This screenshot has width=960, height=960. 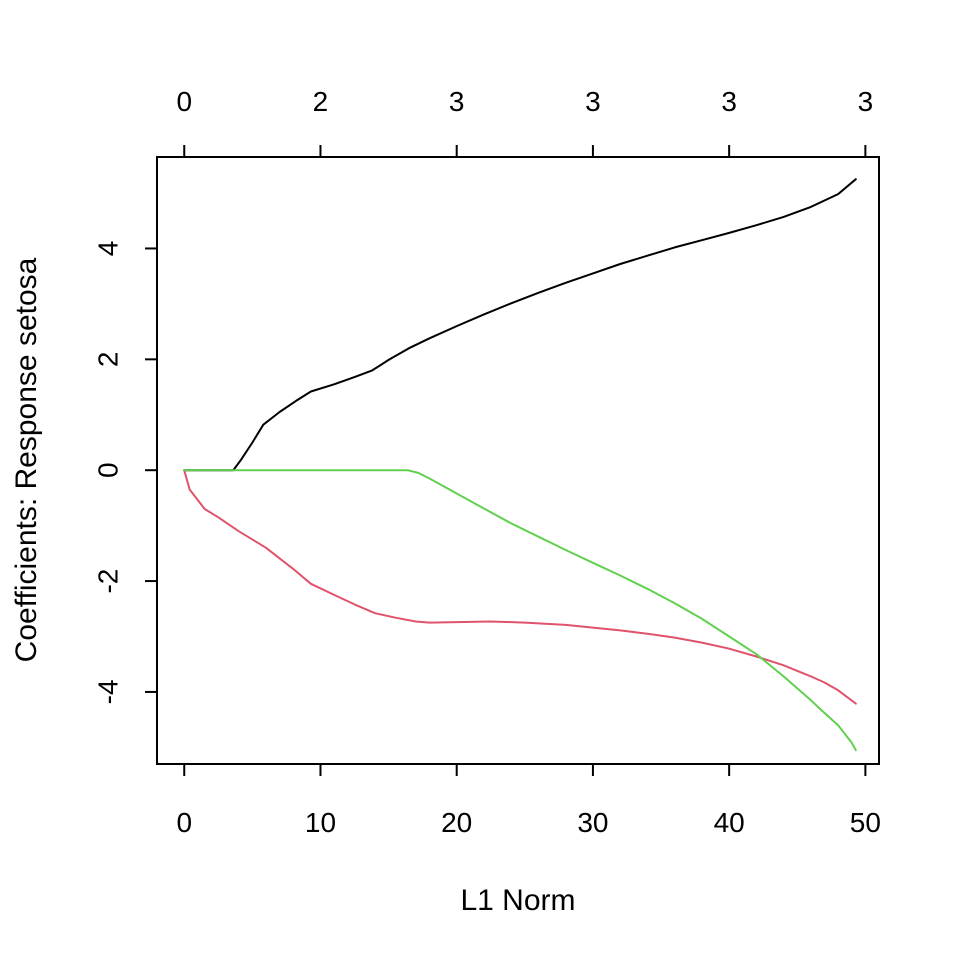 I want to click on y-tick-label: -4, so click(x=107, y=691).